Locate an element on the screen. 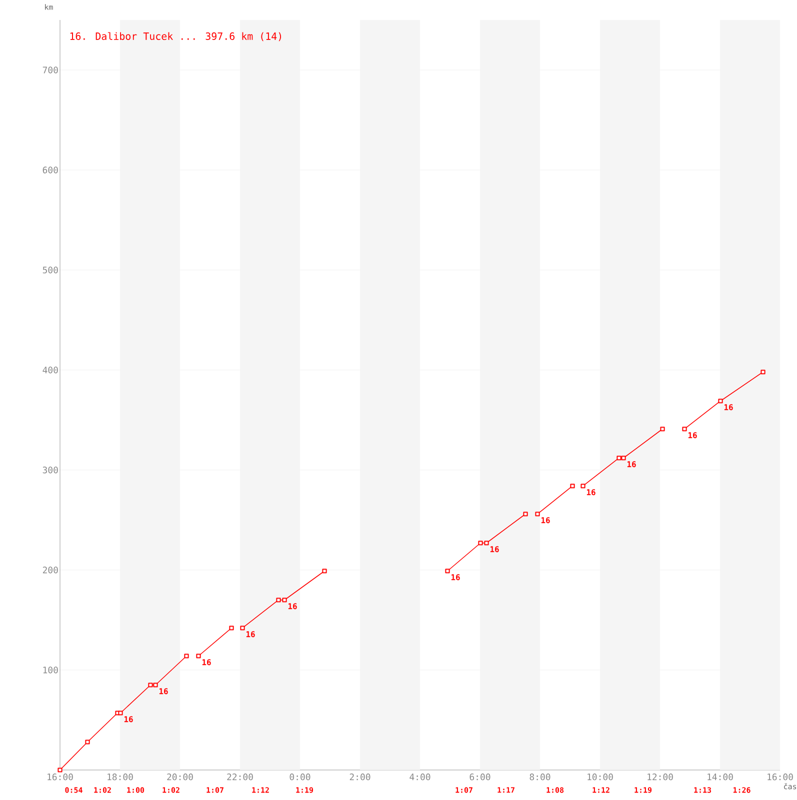 This screenshot has width=797, height=800. y-tick-label: 300 is located at coordinates (50, 470).